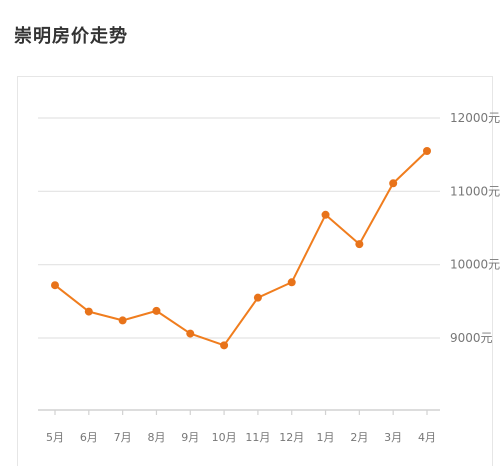  Describe the element at coordinates (291, 437) in the screenshot. I see `x-tick-label: 12月` at that location.